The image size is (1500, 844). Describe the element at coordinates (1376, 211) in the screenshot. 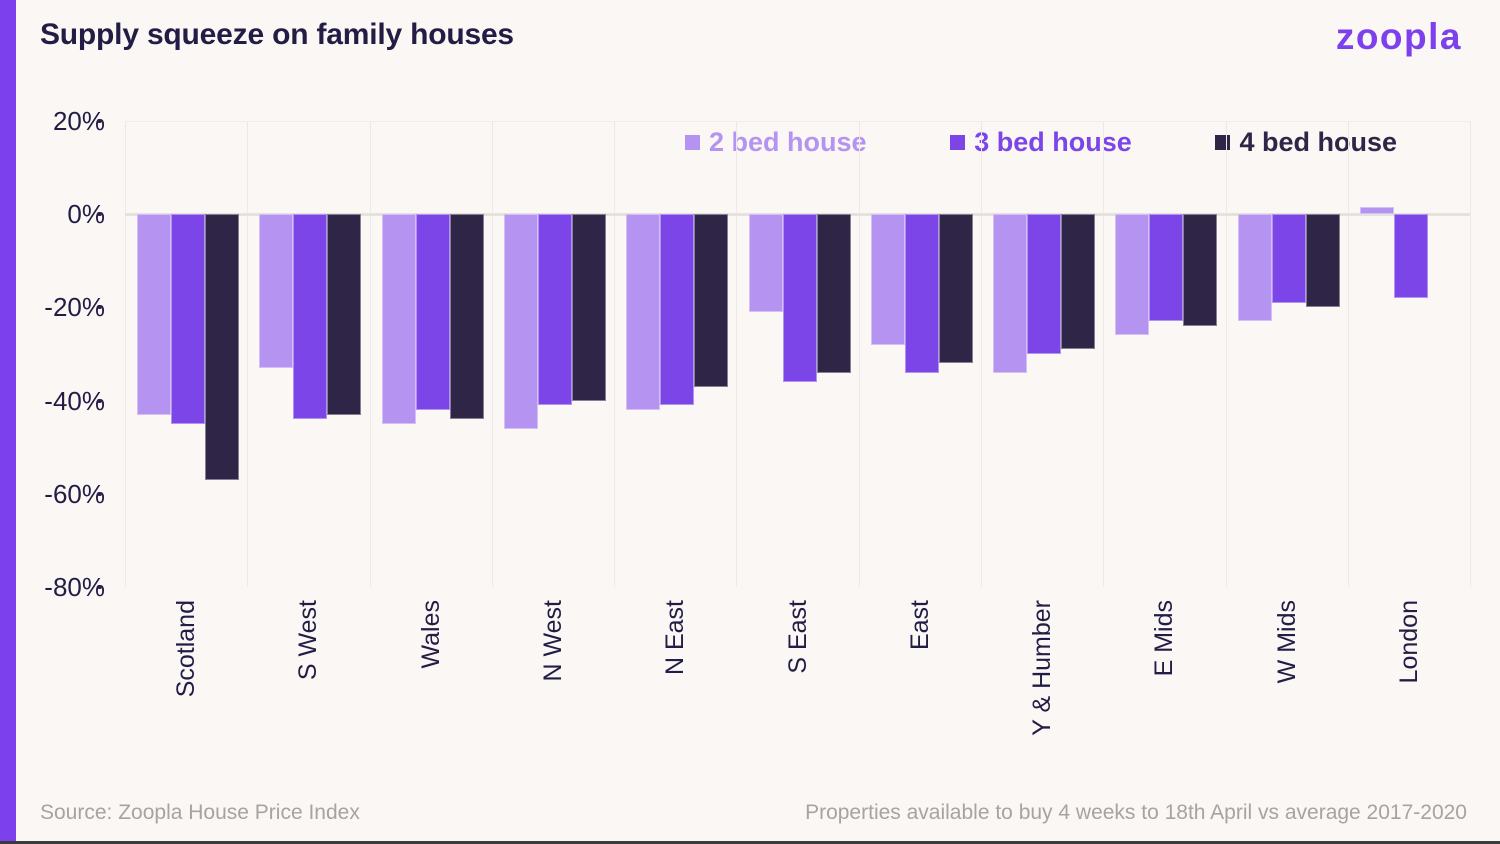

I see `bar-2-bed-house-london` at that location.